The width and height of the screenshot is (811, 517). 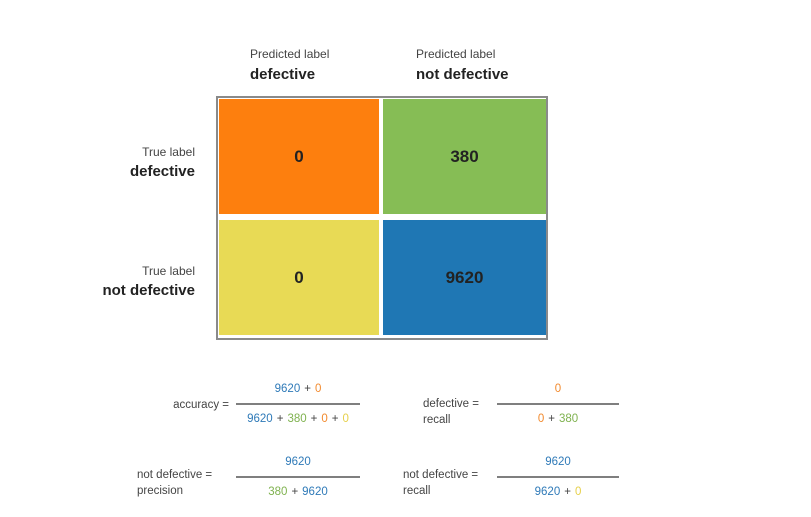 What do you see at coordinates (451, 404) in the screenshot?
I see `formula-label: defective =` at bounding box center [451, 404].